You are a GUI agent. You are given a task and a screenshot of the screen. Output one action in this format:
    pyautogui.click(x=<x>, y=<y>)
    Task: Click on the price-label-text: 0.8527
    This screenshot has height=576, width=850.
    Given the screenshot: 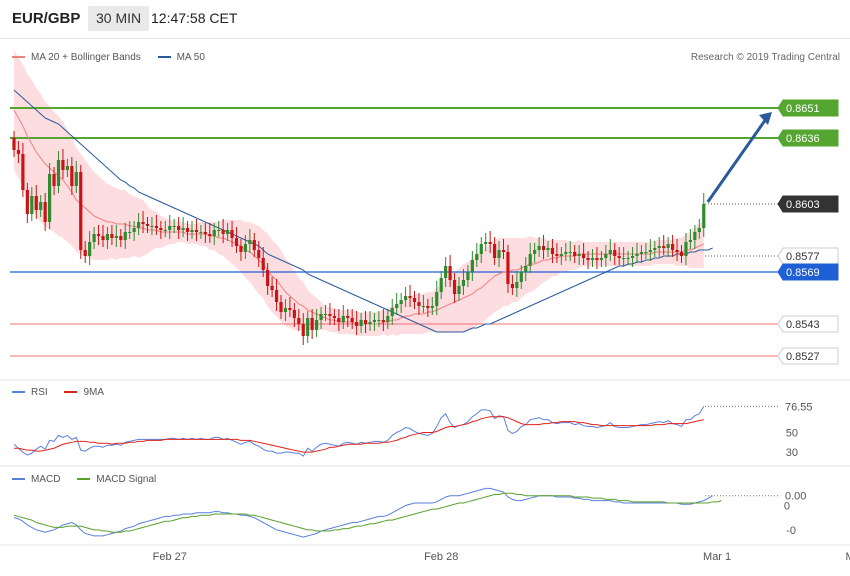 What is the action you would take?
    pyautogui.click(x=803, y=357)
    